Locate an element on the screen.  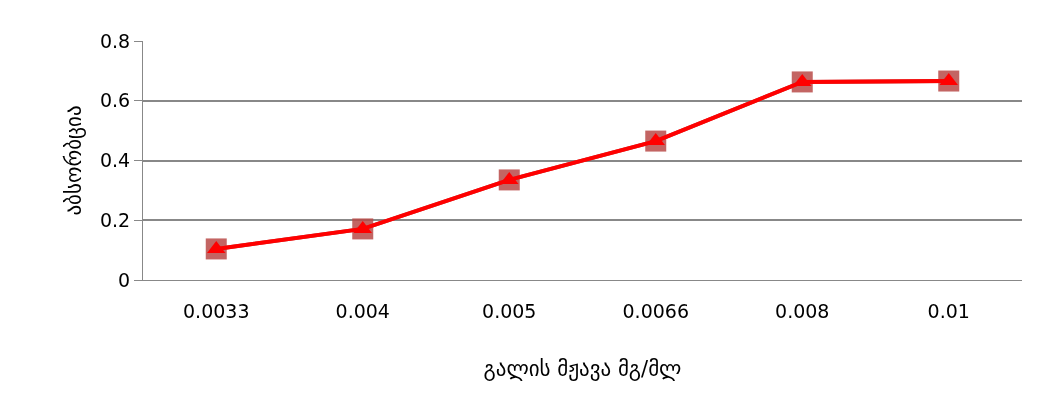
y-tick-label: 0.4 is located at coordinates (115, 160).